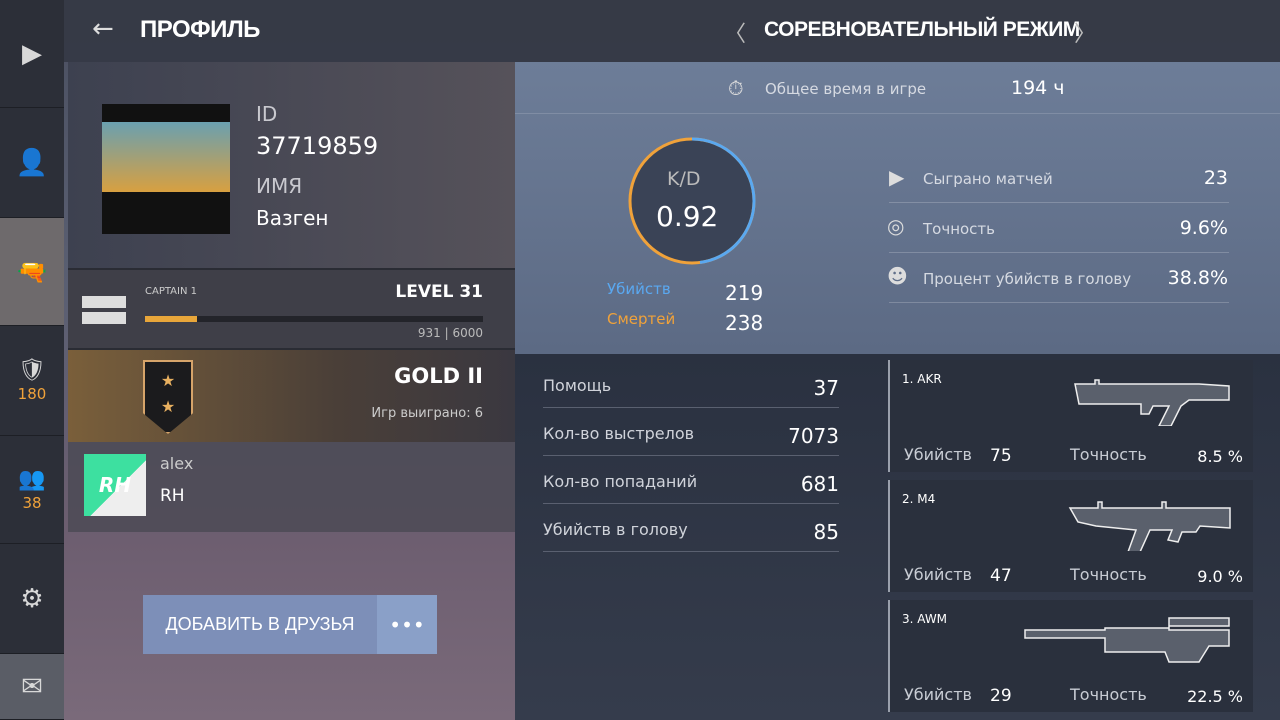 This screenshot has height=720, width=1280. Describe the element at coordinates (1215, 696) in the screenshot. I see `weapon-accuracy: 22.5 %` at that location.